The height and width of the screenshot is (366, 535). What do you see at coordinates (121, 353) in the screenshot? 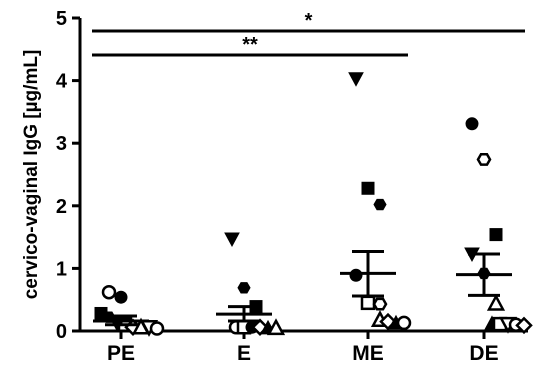
I see `x-tick-label: PE` at bounding box center [121, 353].